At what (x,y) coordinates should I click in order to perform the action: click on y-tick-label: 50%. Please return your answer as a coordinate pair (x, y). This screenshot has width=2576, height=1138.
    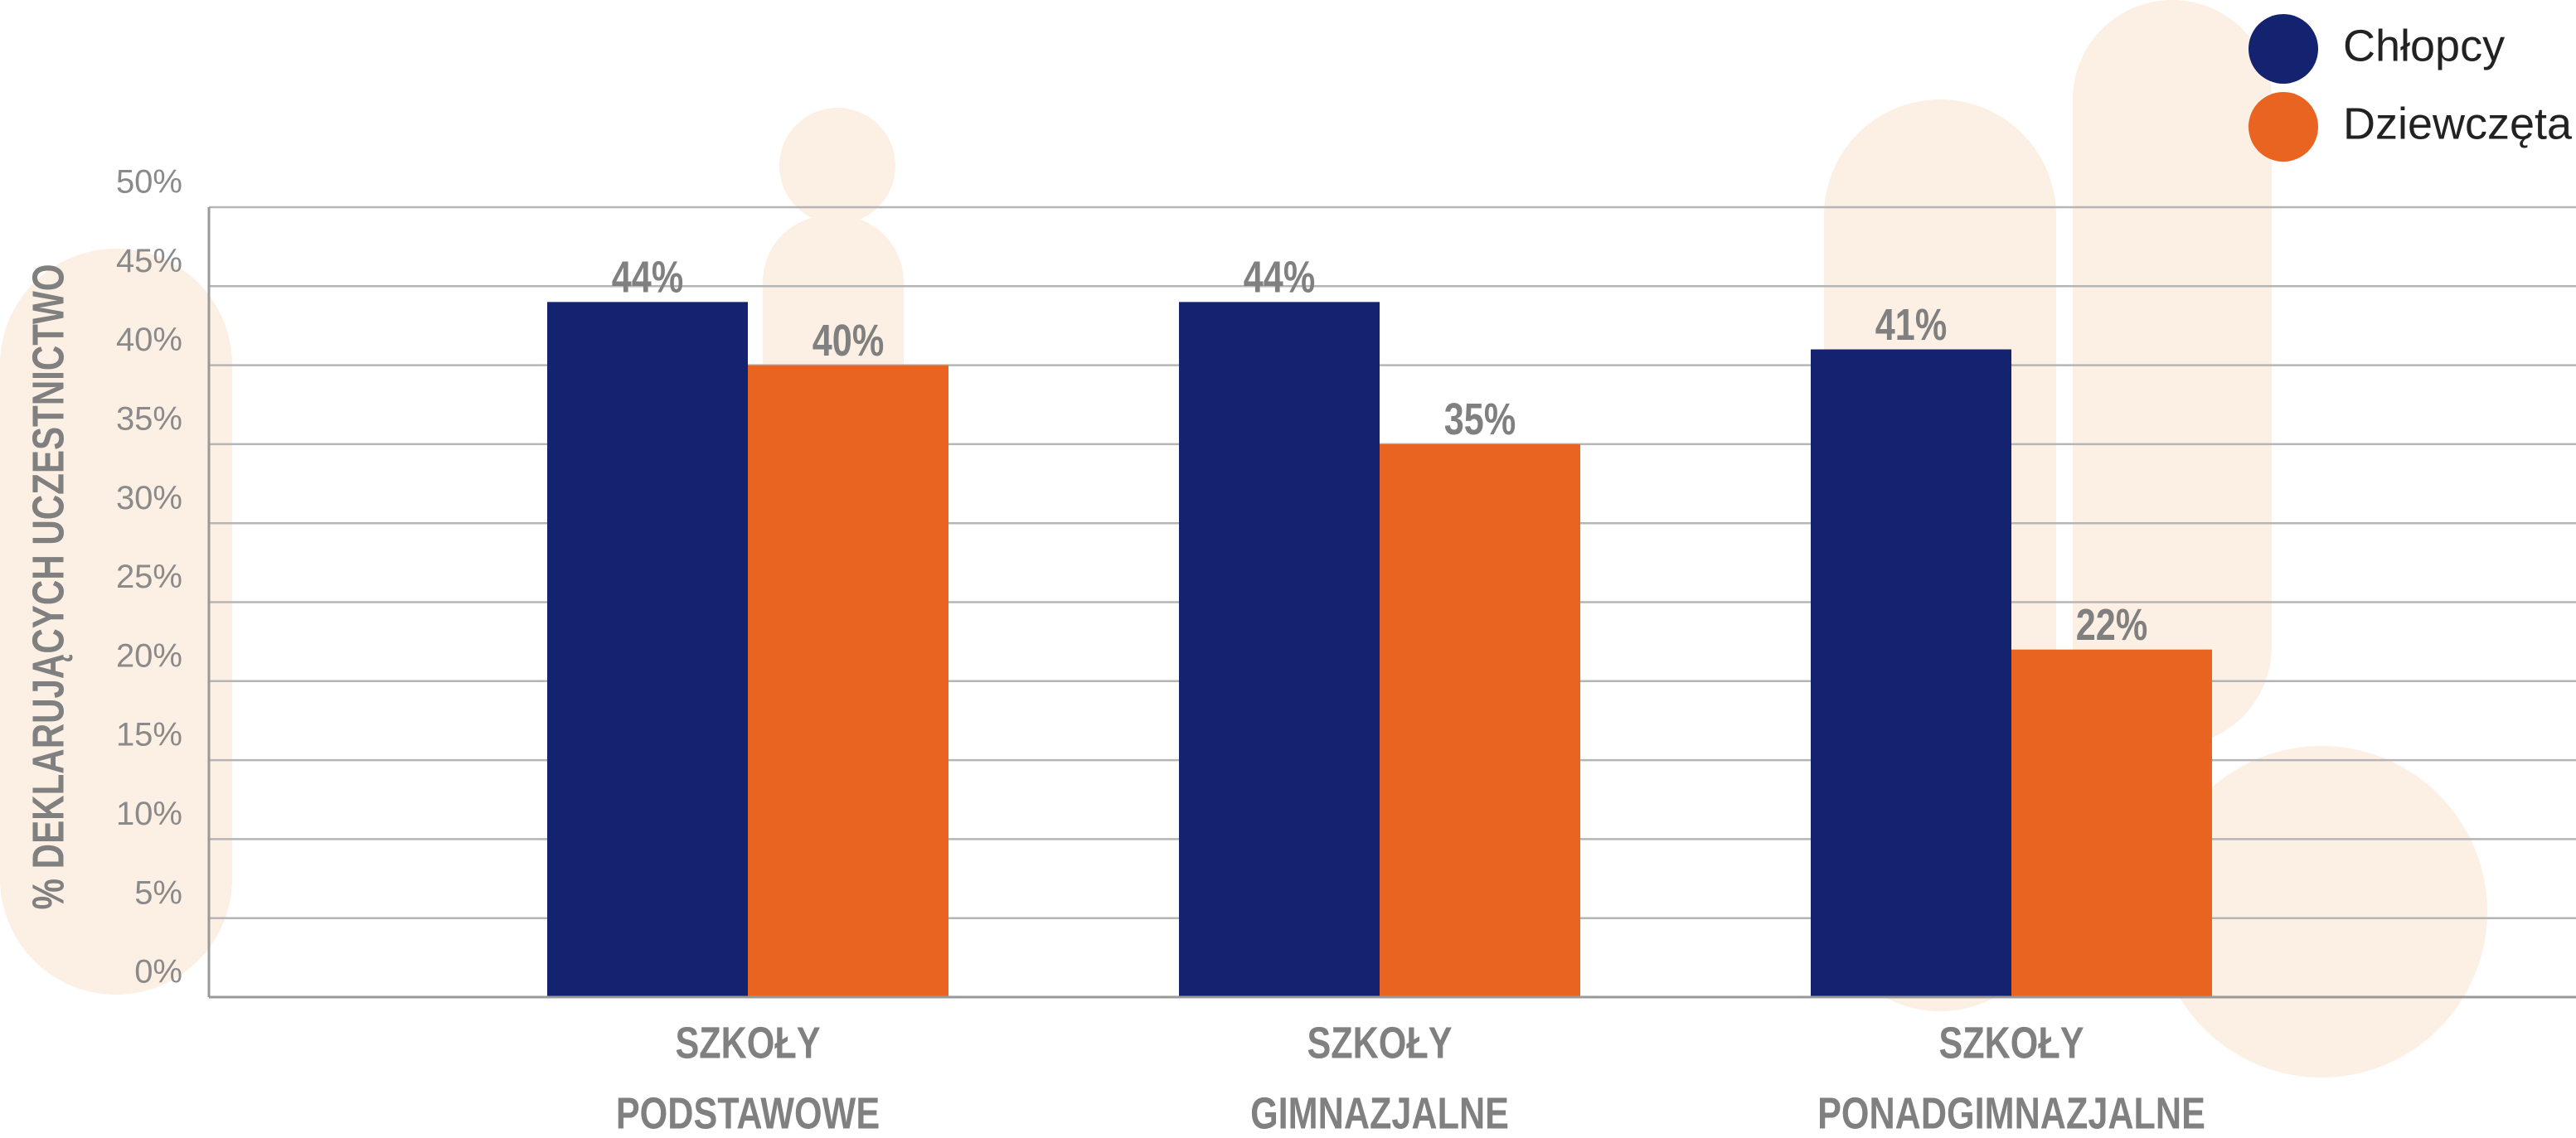
    Looking at the image, I should click on (149, 182).